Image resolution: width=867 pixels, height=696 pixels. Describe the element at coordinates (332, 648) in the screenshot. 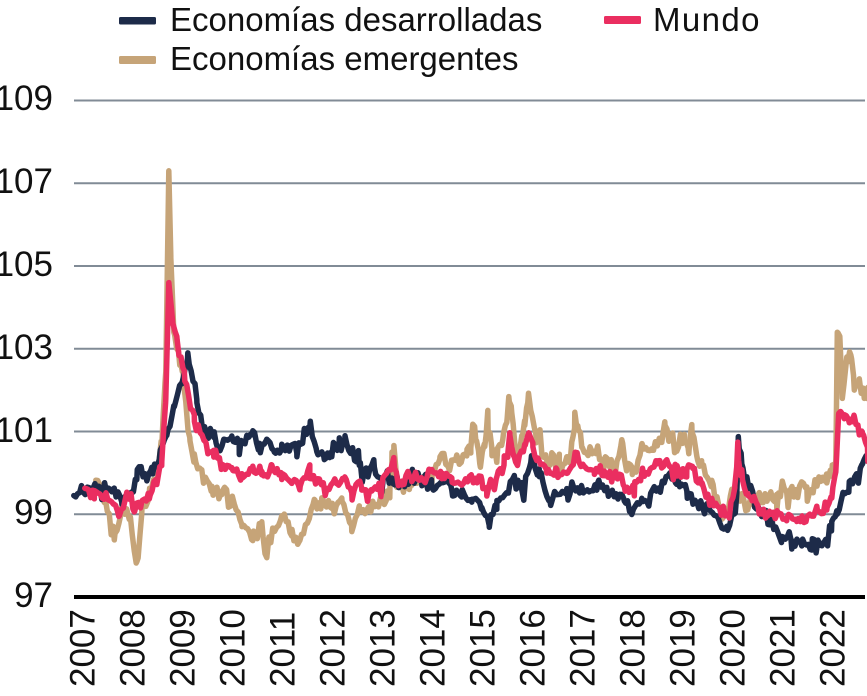

I see `svg-text: 2012` at that location.